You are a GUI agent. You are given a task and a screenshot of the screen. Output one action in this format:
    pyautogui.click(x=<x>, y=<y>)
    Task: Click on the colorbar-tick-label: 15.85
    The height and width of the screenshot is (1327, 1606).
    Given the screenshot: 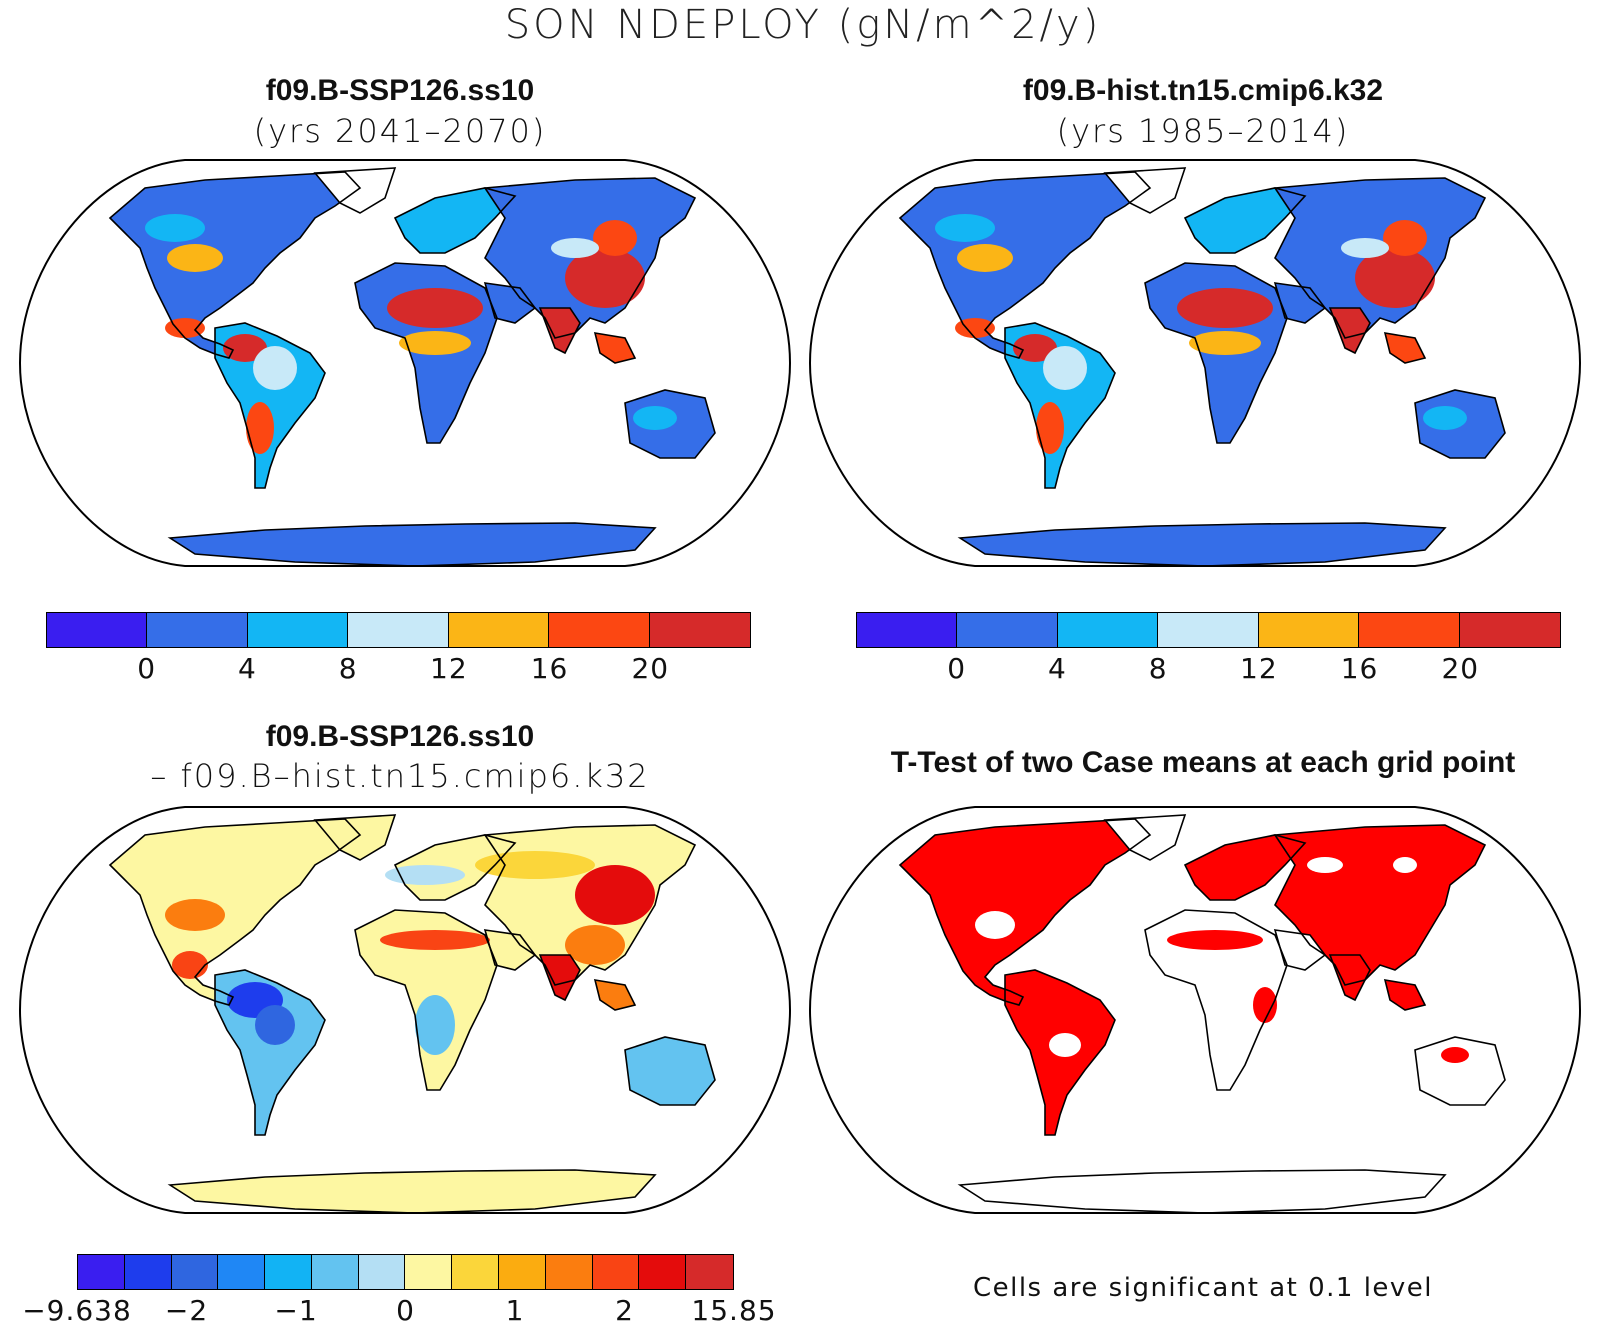 What is the action you would take?
    pyautogui.click(x=734, y=1310)
    